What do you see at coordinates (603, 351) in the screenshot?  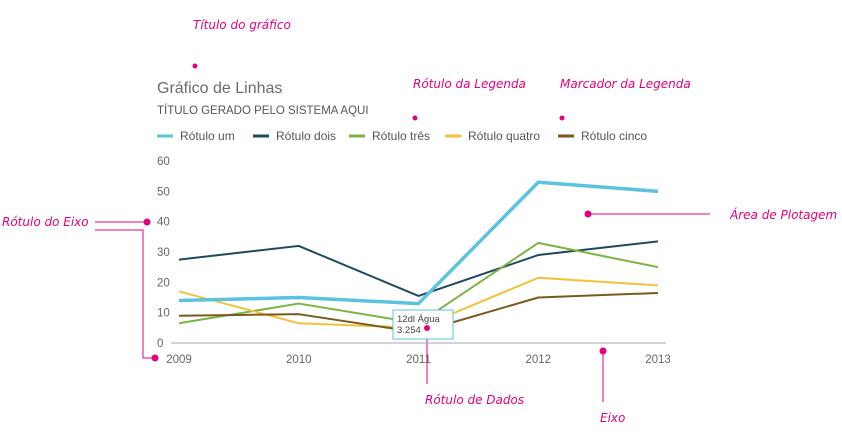 I see `marker-dot-axis` at bounding box center [603, 351].